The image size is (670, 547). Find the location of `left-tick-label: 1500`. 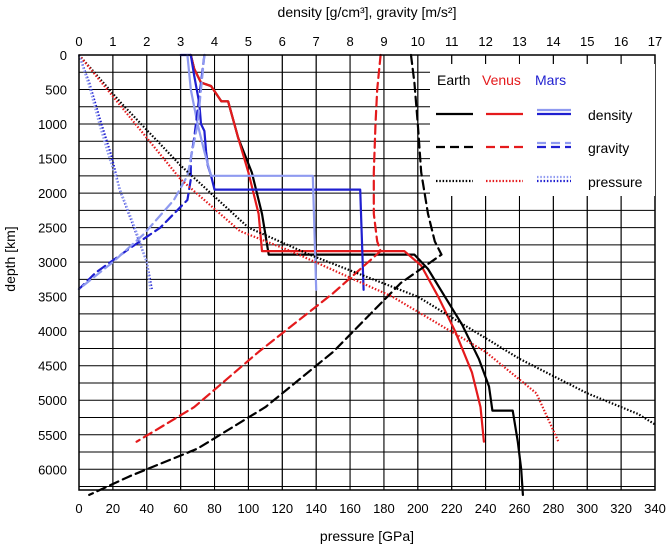

left-tick-label: 1500 is located at coordinates (52, 159).